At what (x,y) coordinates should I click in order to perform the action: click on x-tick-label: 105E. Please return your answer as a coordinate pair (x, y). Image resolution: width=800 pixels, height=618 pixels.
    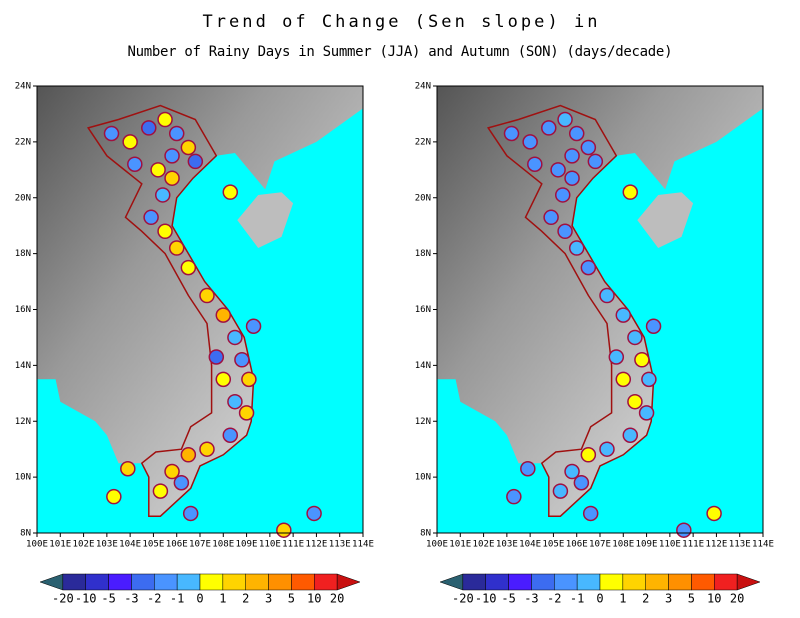
    Looking at the image, I should click on (153, 545).